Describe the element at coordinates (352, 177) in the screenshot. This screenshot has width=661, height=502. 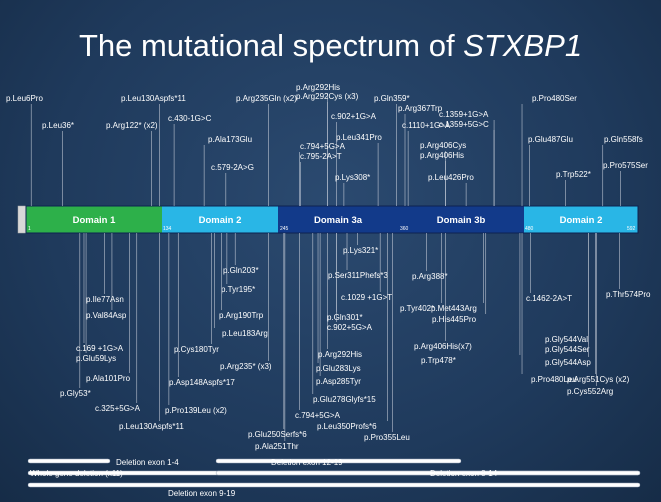
I see `mutation-label-above: p.Lys308*` at that location.